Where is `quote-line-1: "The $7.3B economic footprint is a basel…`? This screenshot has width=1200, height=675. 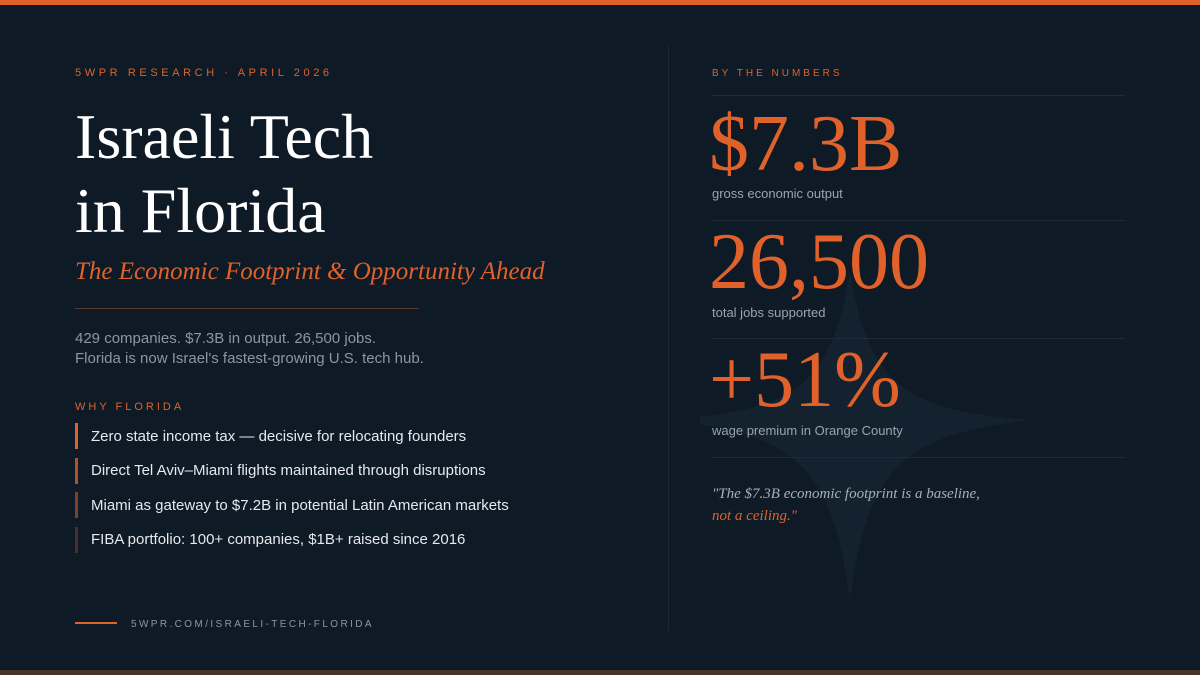 quote-line-1: "The $7.3B economic footprint is a basel… is located at coordinates (846, 494).